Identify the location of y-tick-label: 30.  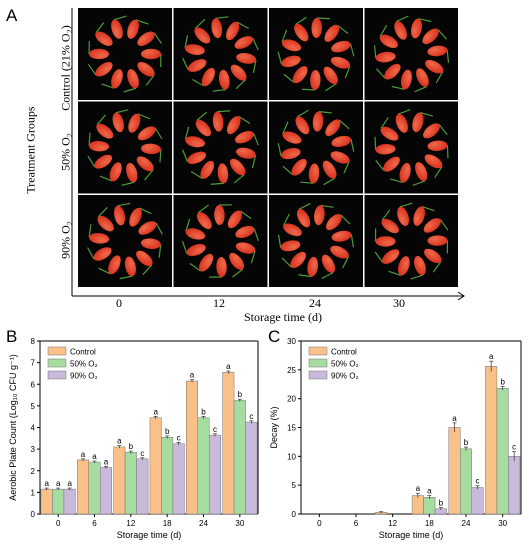
(291, 341).